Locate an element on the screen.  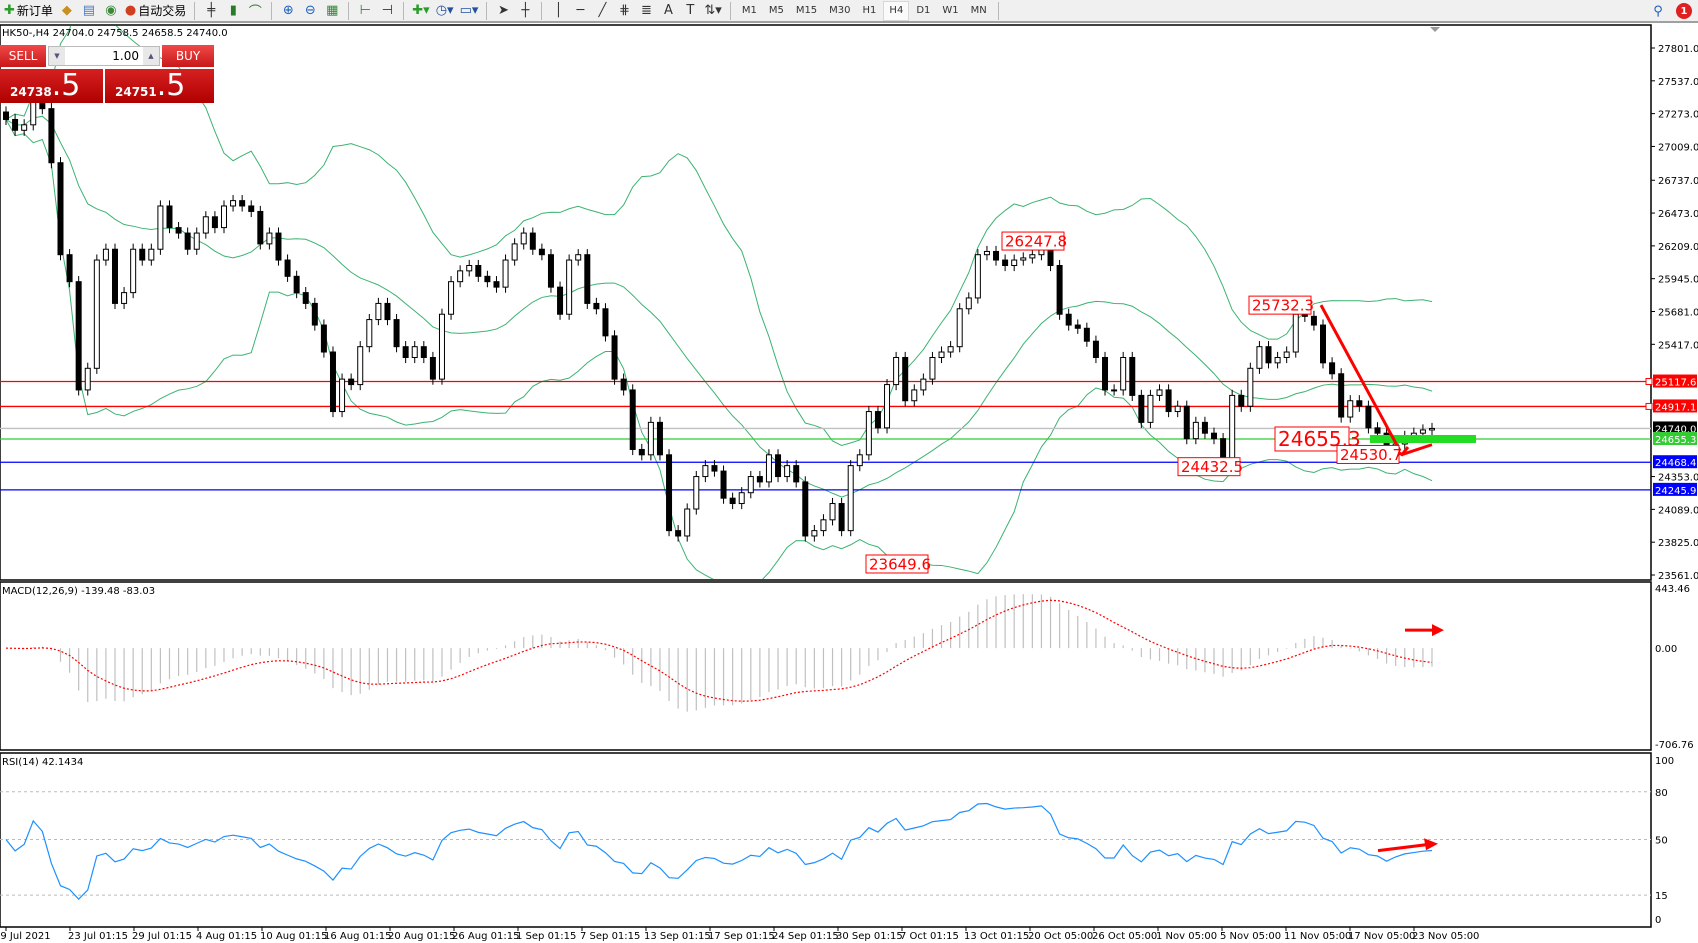
price-tick-label: 24353.0 is located at coordinates (1678, 478).